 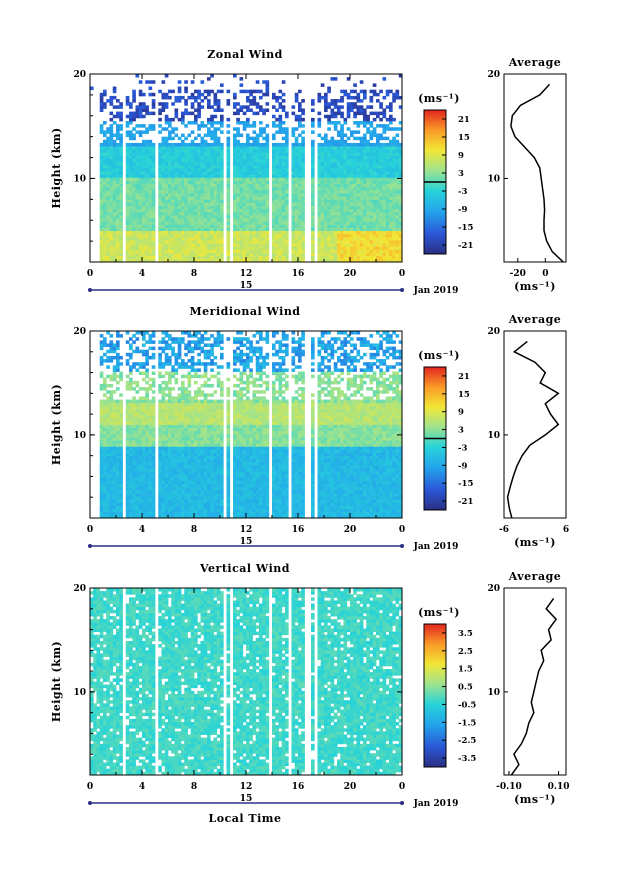 I want to click on colorbar-tick-label: 3.5, so click(x=465, y=634).